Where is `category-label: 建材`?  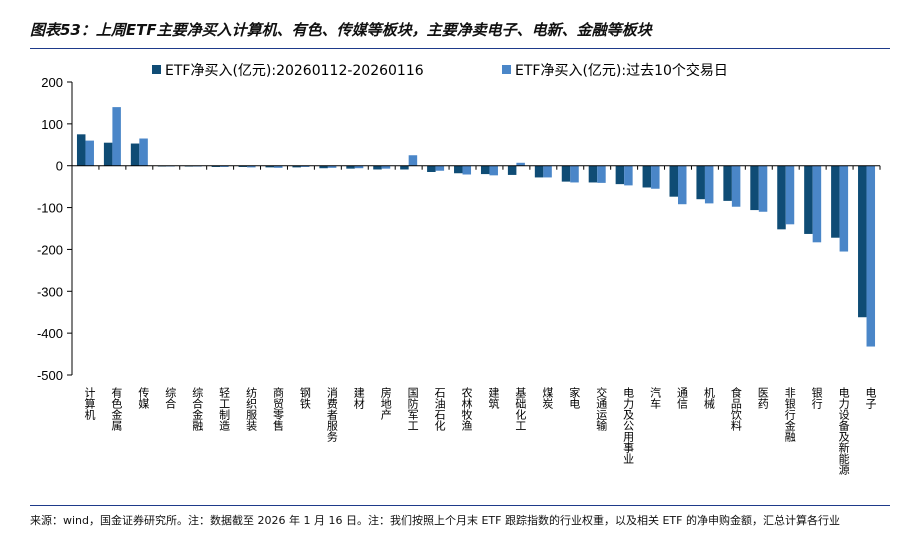
category-label: 建材 is located at coordinates (358, 397).